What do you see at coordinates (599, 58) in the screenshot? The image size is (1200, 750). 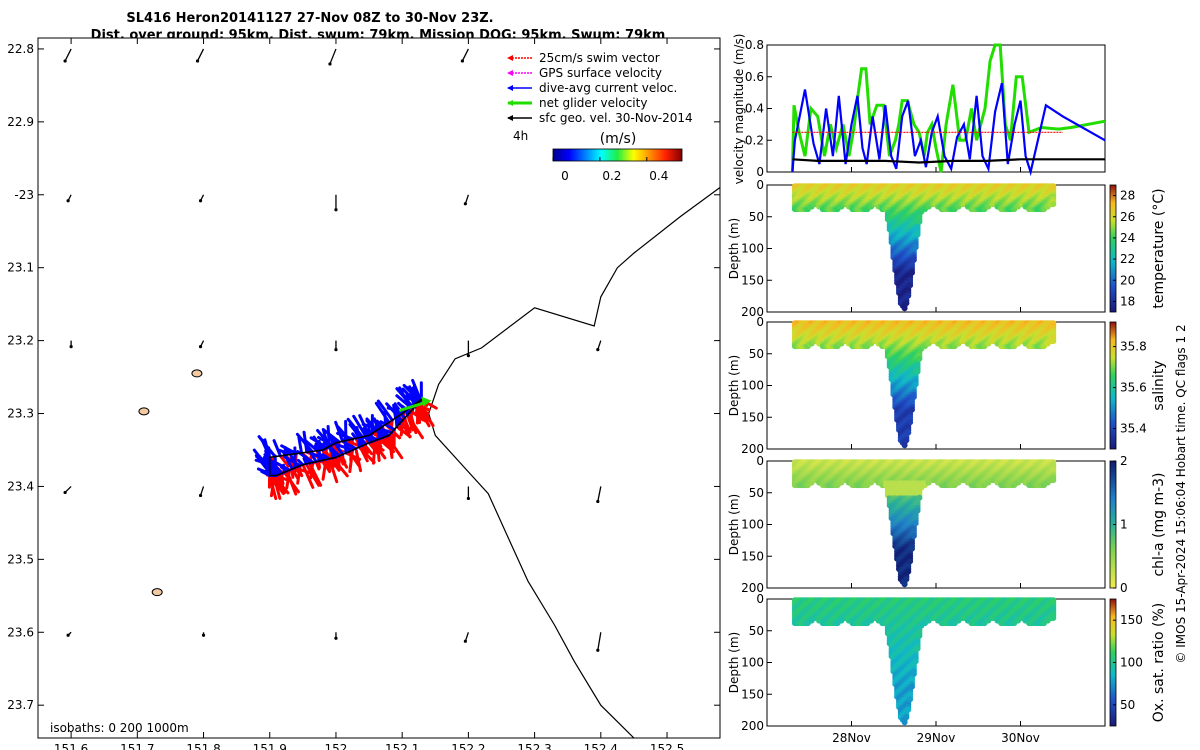 I see `legend-label: 25cm/s swim vector` at bounding box center [599, 58].